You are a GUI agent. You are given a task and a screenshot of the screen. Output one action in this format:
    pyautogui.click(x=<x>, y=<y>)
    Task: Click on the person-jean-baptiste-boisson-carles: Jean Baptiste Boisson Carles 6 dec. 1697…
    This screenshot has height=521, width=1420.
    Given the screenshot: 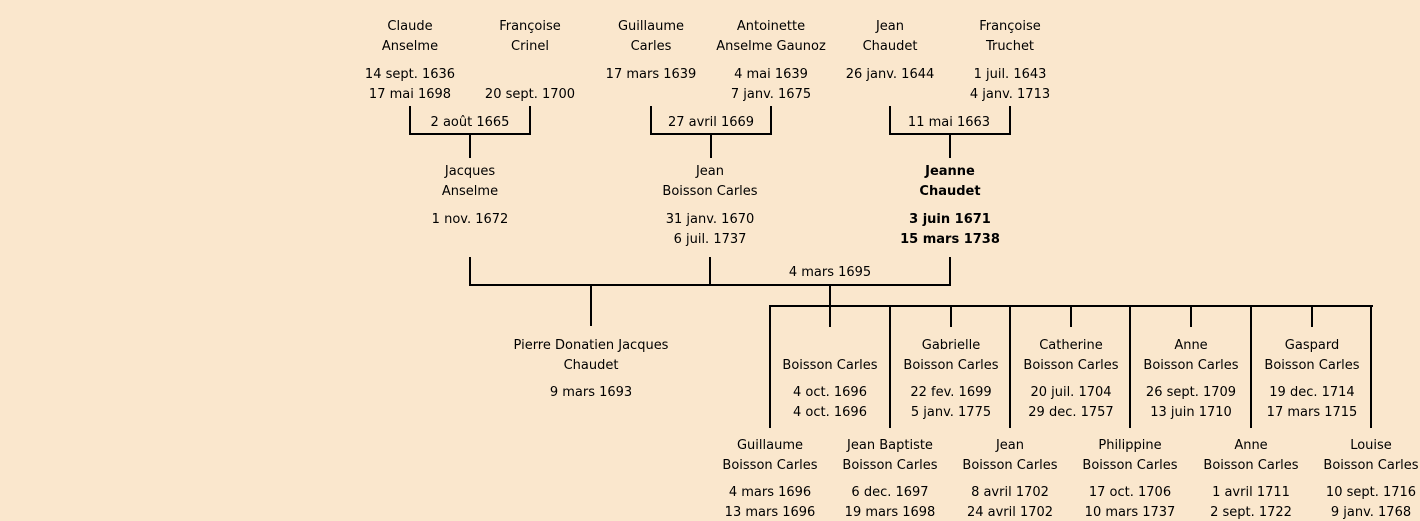 What is the action you would take?
    pyautogui.click(x=890, y=478)
    